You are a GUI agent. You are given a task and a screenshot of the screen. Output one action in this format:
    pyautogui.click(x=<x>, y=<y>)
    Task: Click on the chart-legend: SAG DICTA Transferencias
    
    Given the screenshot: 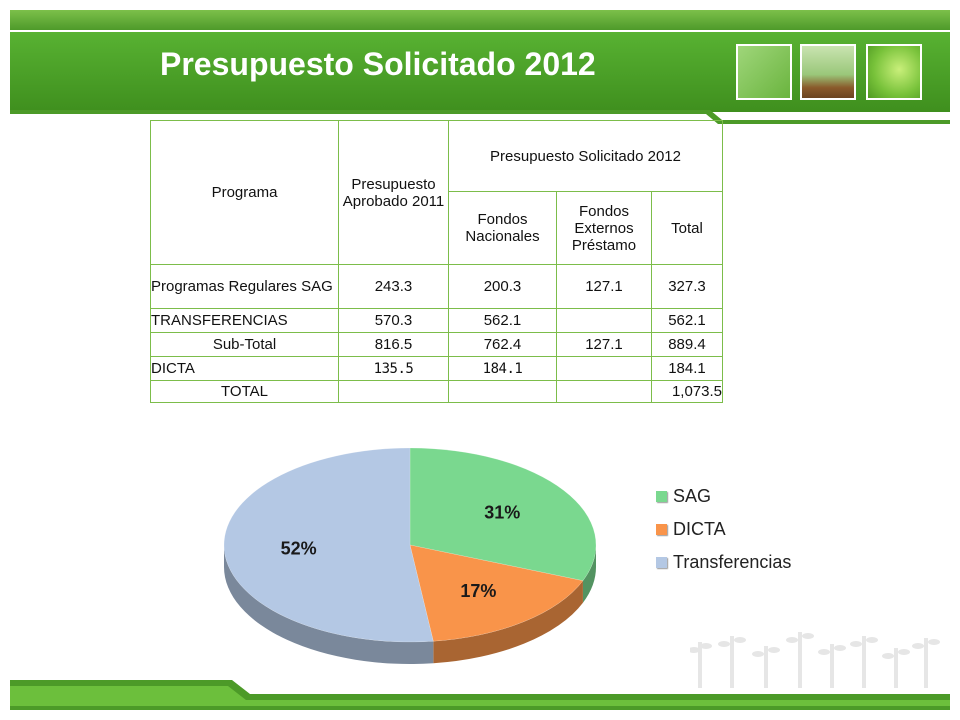 What is the action you would take?
    pyautogui.click(x=723, y=529)
    